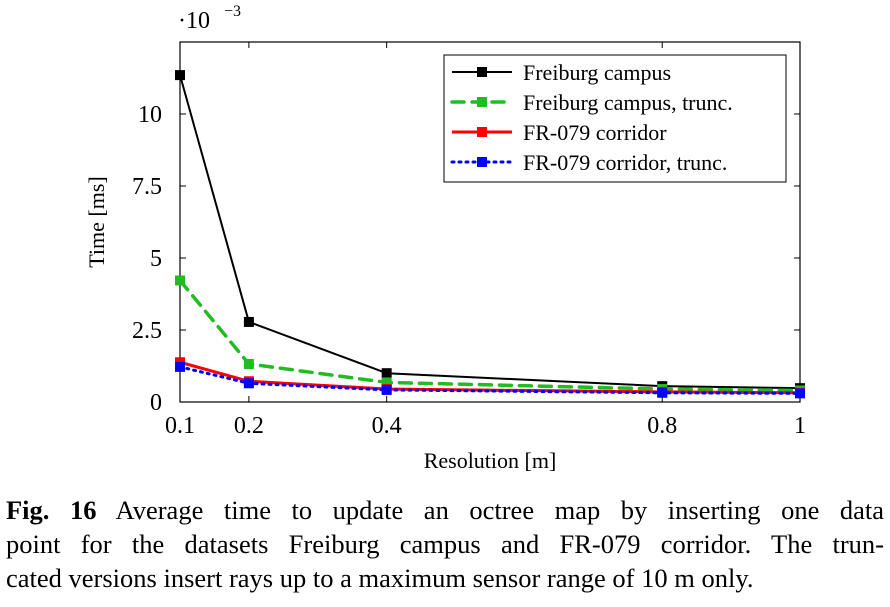 This screenshot has width=890, height=607. I want to click on y-axis-exponent: ·10, so click(194, 21).